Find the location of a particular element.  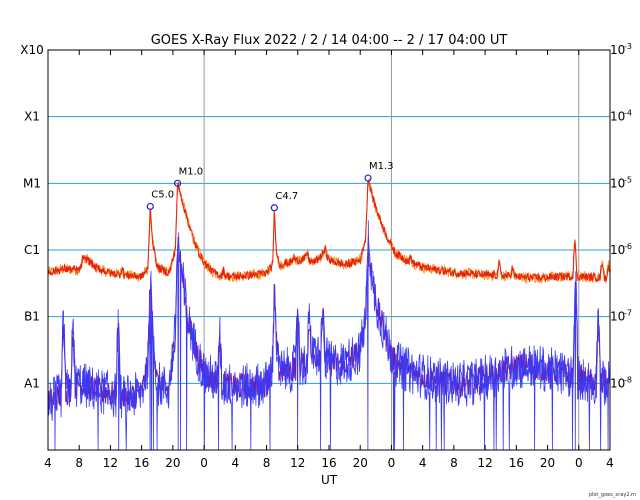

y-flux-exponent: -7 is located at coordinates (628, 313).